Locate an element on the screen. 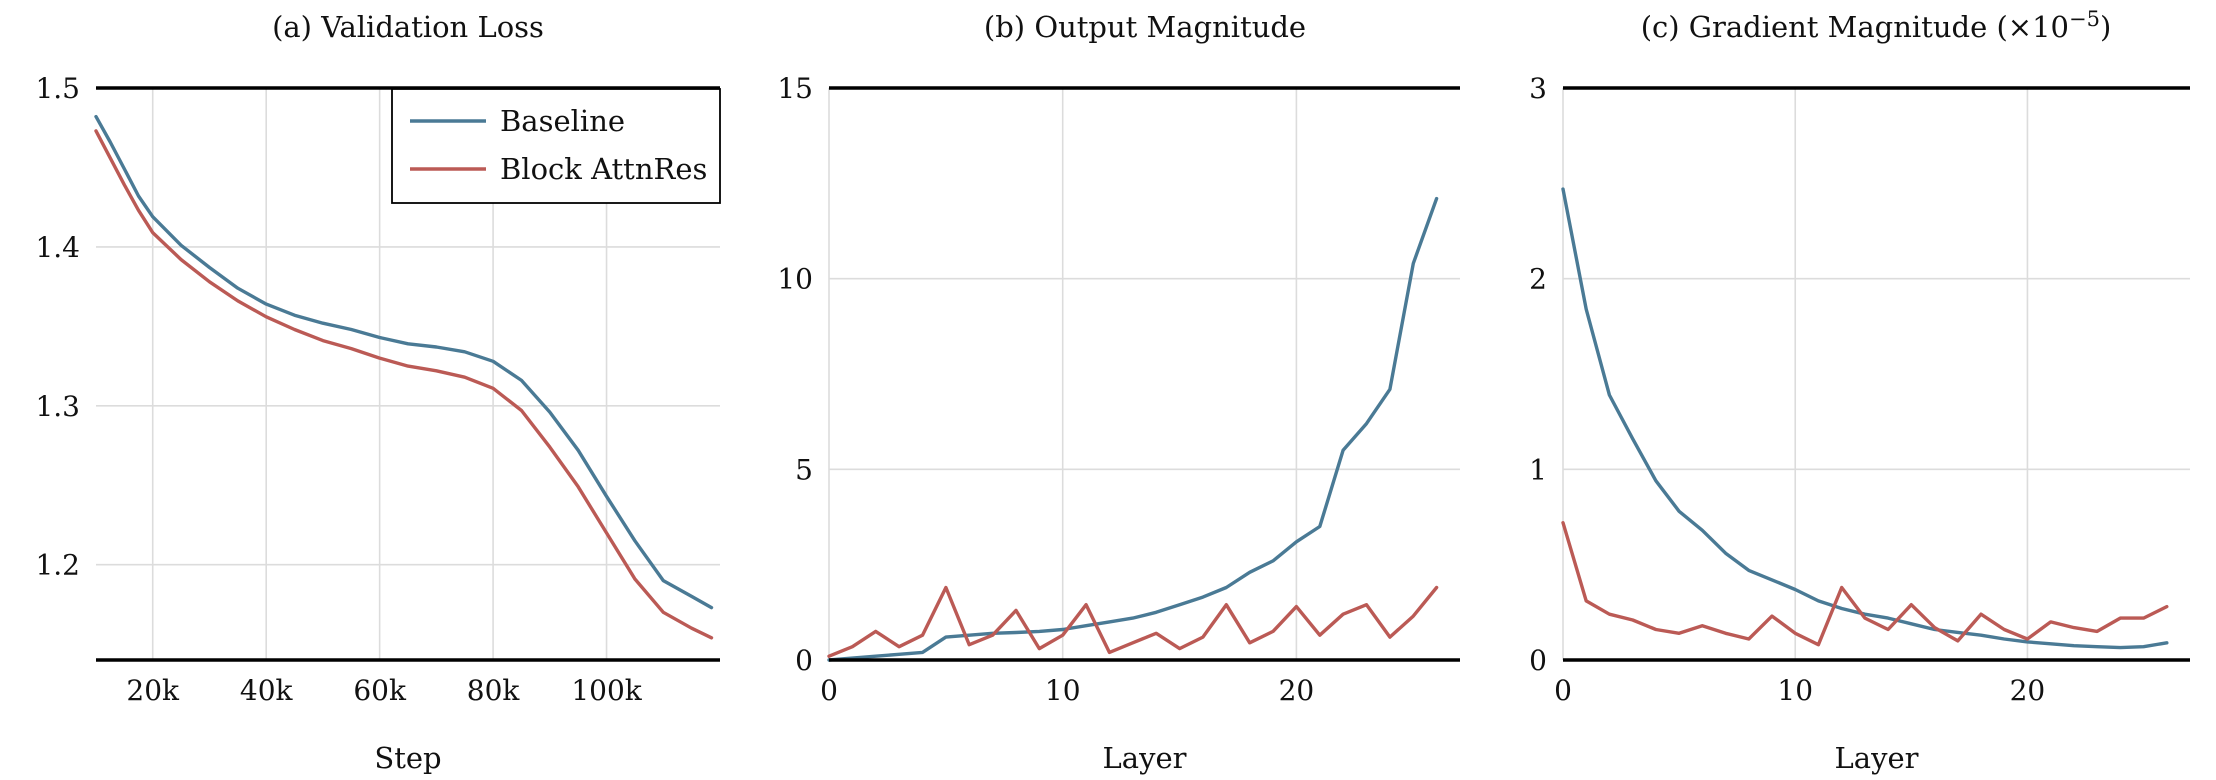 The width and height of the screenshot is (2216, 780). y-tick-label: 3 is located at coordinates (1538, 88).